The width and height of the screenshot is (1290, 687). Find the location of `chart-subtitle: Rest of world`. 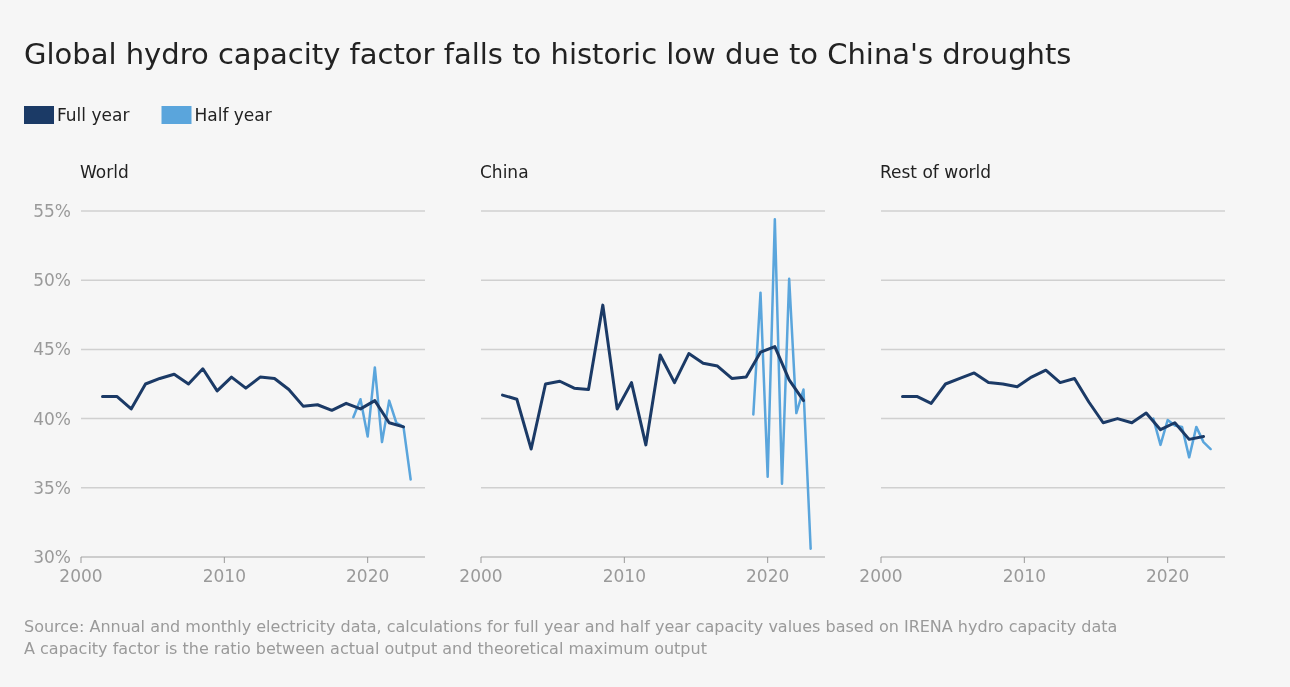

chart-subtitle: Rest of world is located at coordinates (936, 172).